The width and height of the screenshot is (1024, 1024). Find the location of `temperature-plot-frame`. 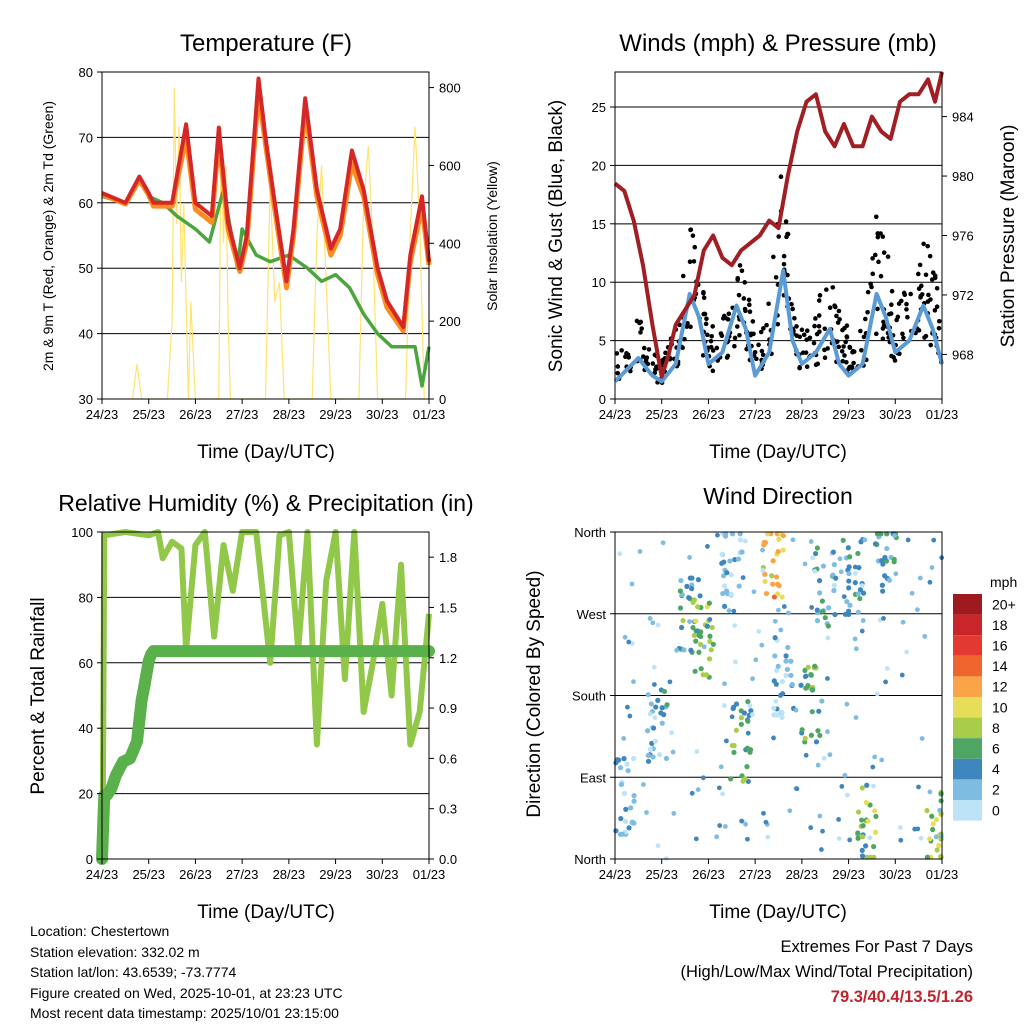

temperature-plot-frame is located at coordinates (265, 235).